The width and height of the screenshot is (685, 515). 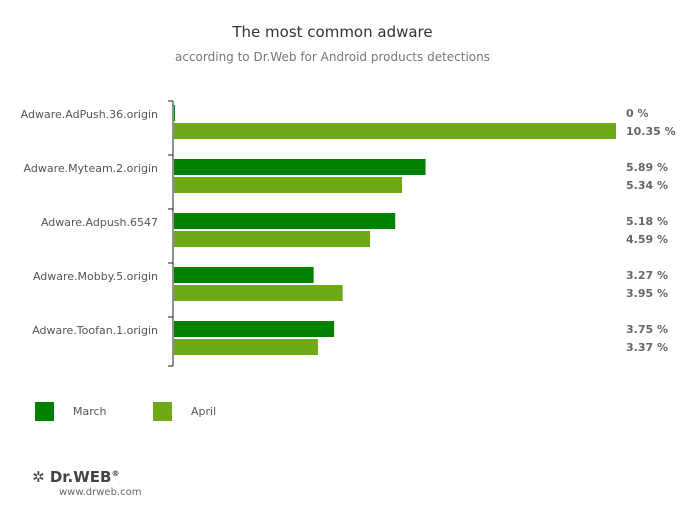 I want to click on data-label: 5.18 %, so click(x=647, y=221).